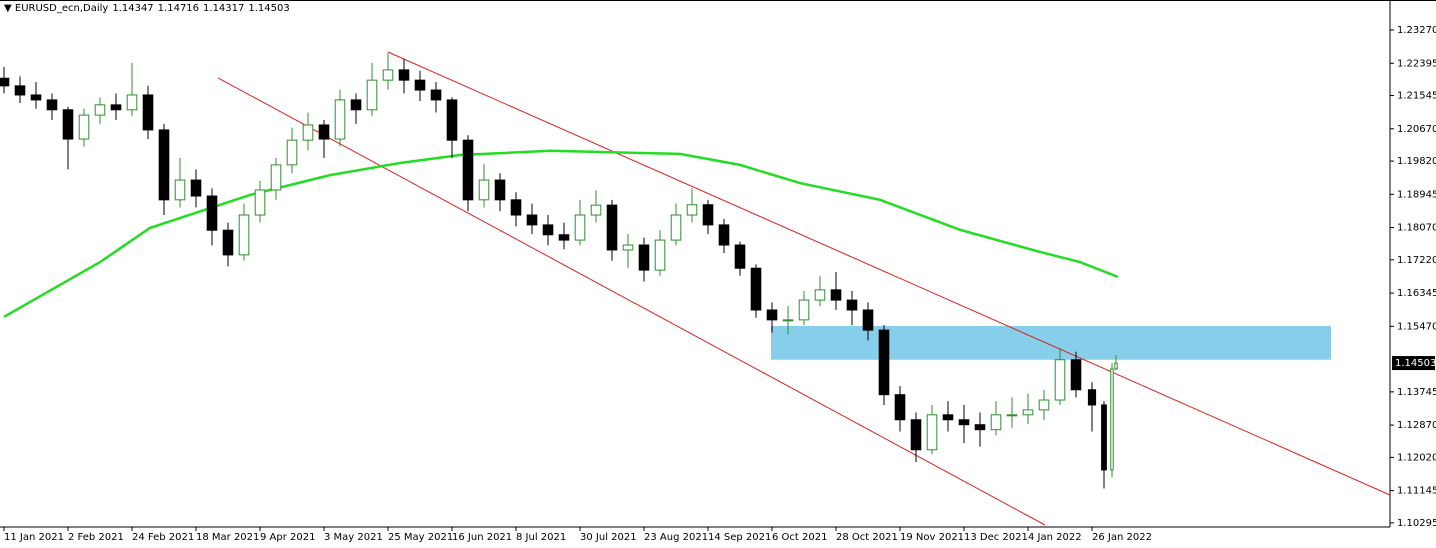  I want to click on x-tick-label: 14 Sep 2021, so click(739, 537).